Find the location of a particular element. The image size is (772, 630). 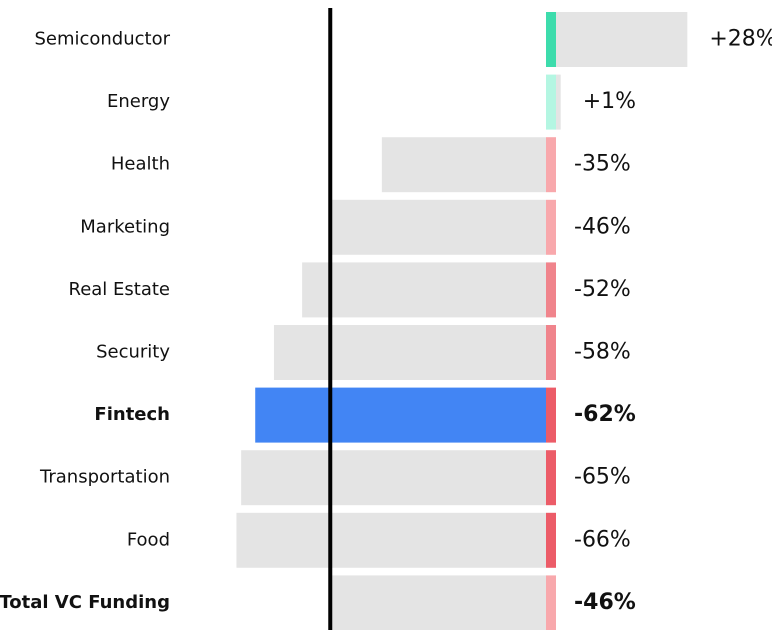

value-label: -58% is located at coordinates (602, 352).